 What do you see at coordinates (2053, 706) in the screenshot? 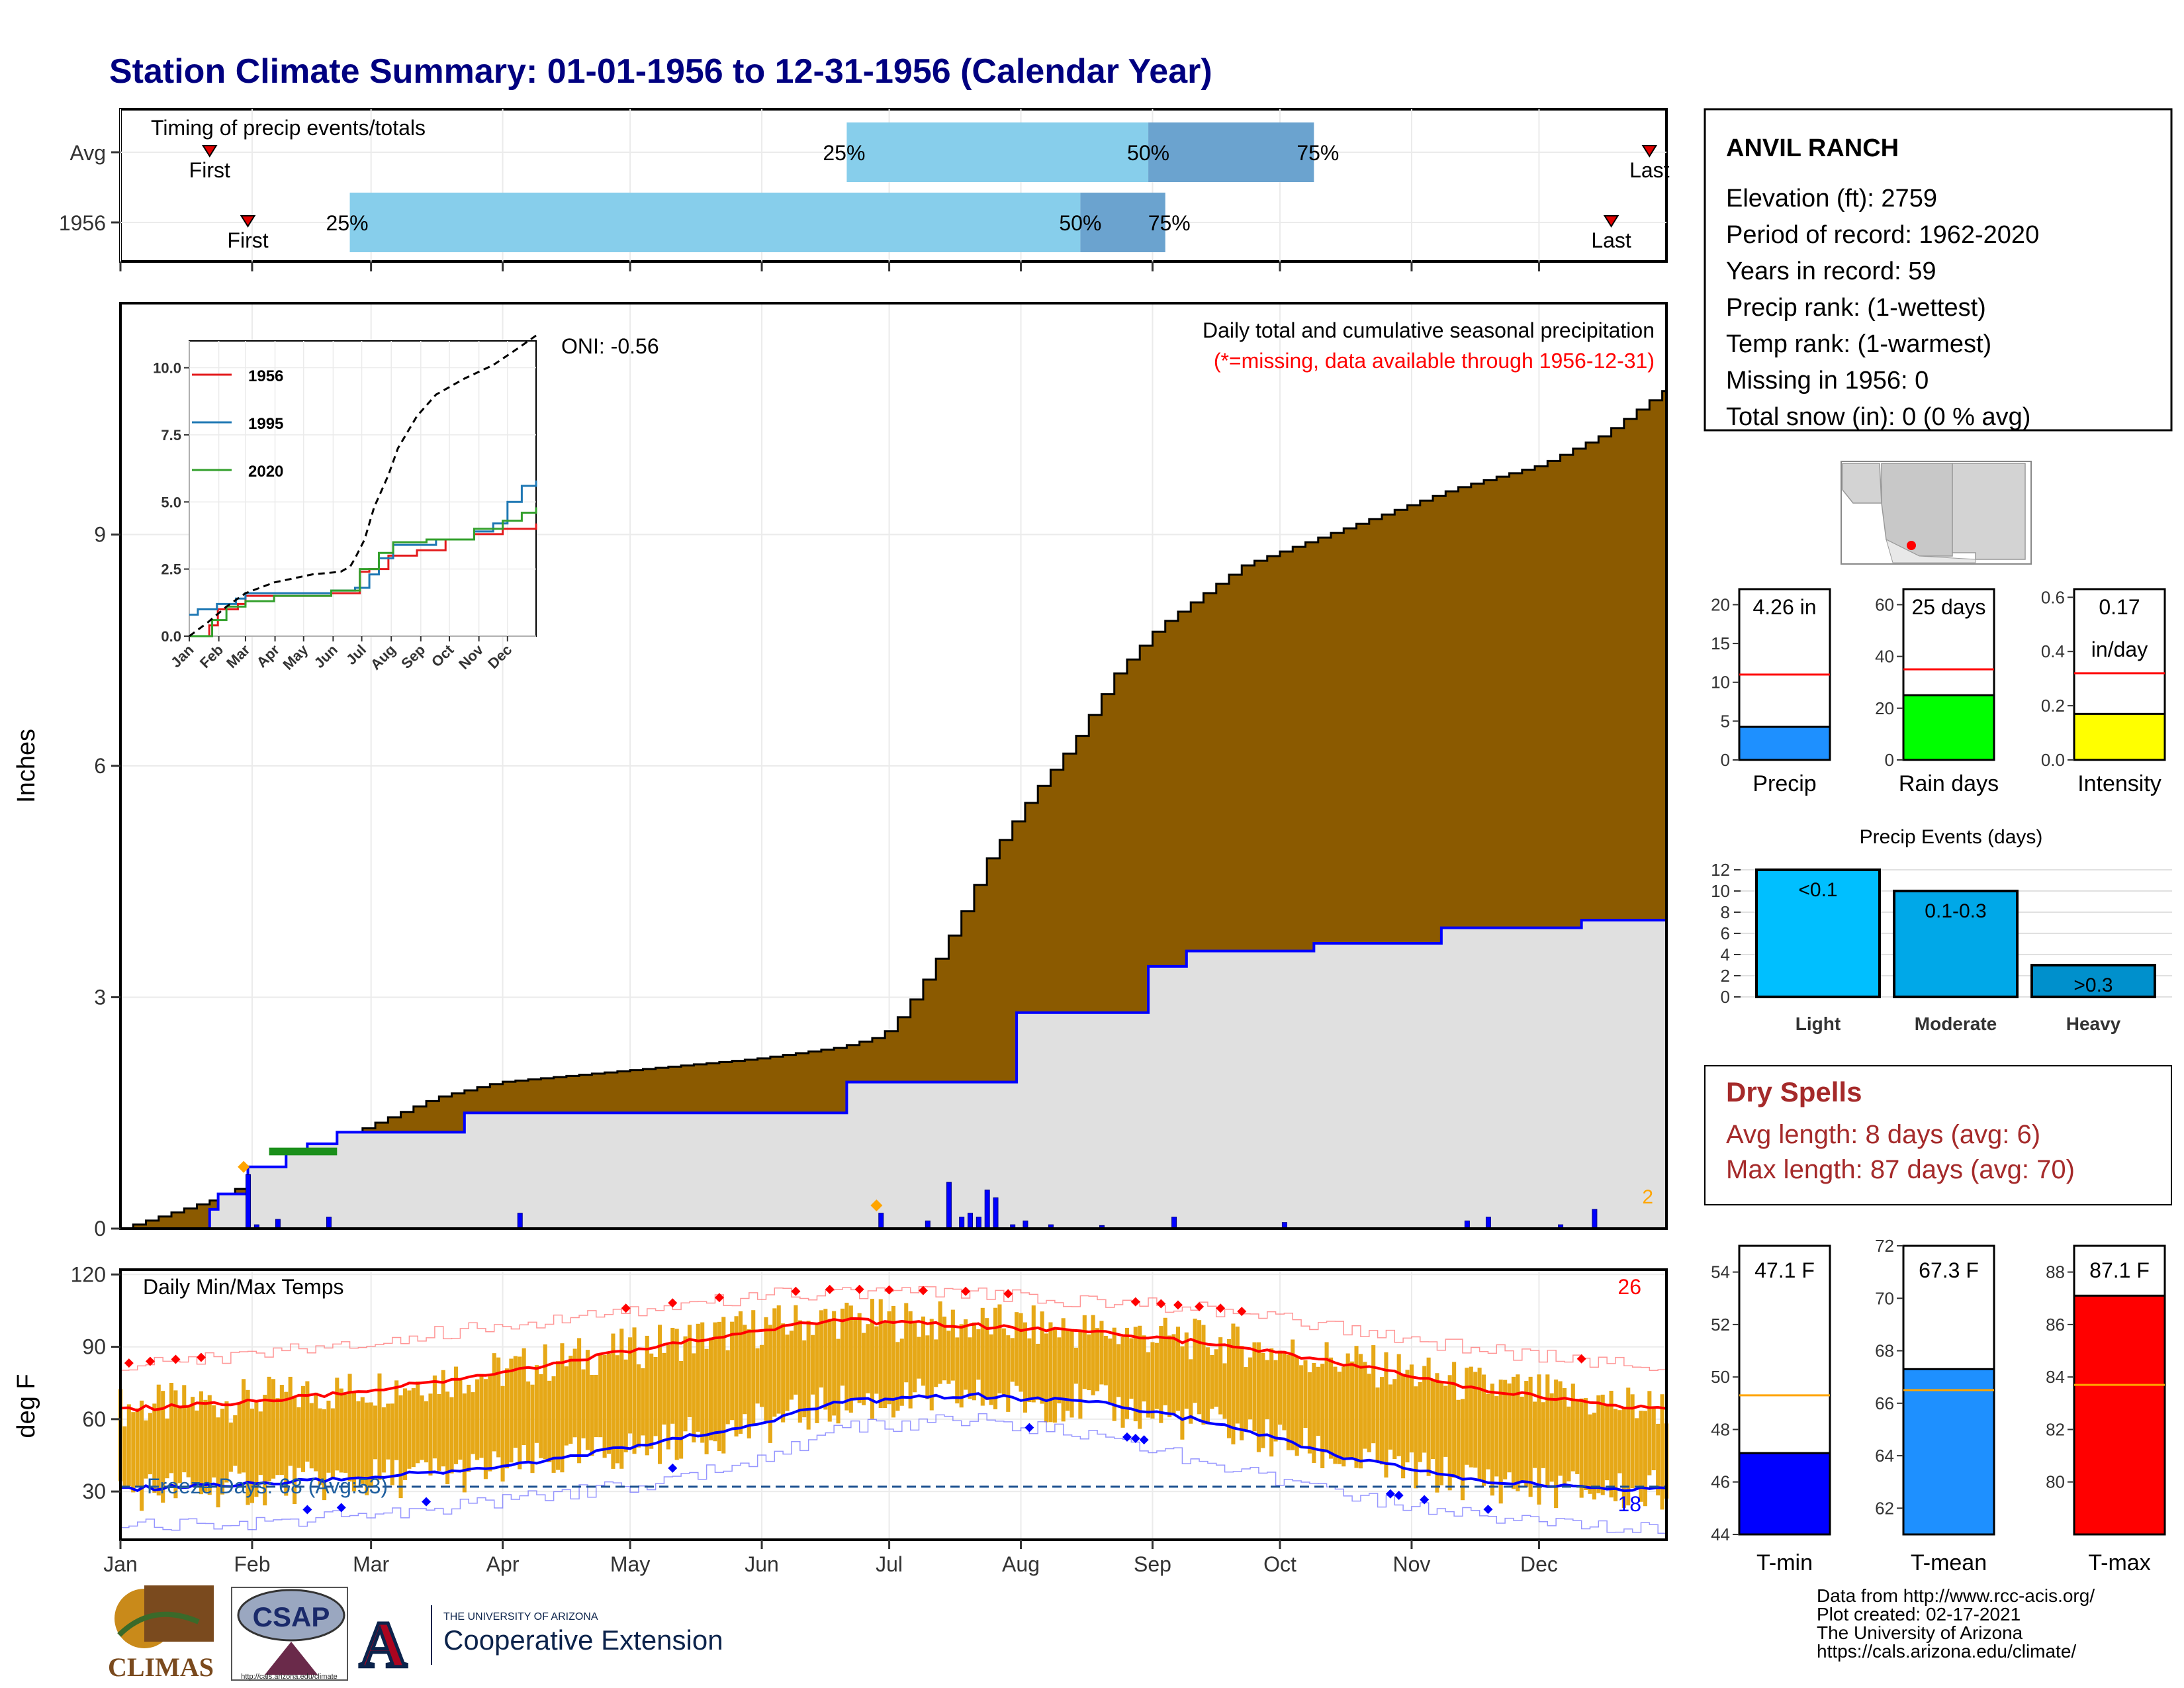
I see `mini-precip-y-tick-label: 0.2` at bounding box center [2053, 706].